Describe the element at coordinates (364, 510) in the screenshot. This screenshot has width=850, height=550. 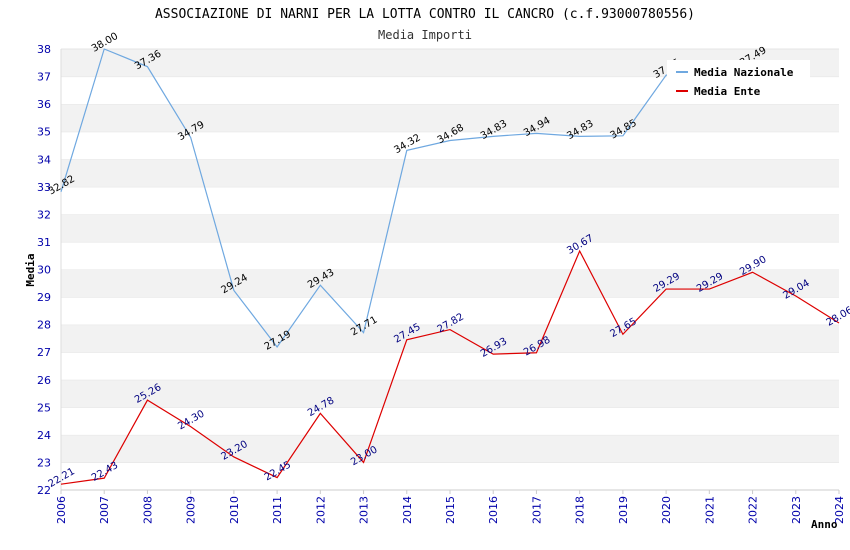
I see `x-tick-label: 2013` at that location.